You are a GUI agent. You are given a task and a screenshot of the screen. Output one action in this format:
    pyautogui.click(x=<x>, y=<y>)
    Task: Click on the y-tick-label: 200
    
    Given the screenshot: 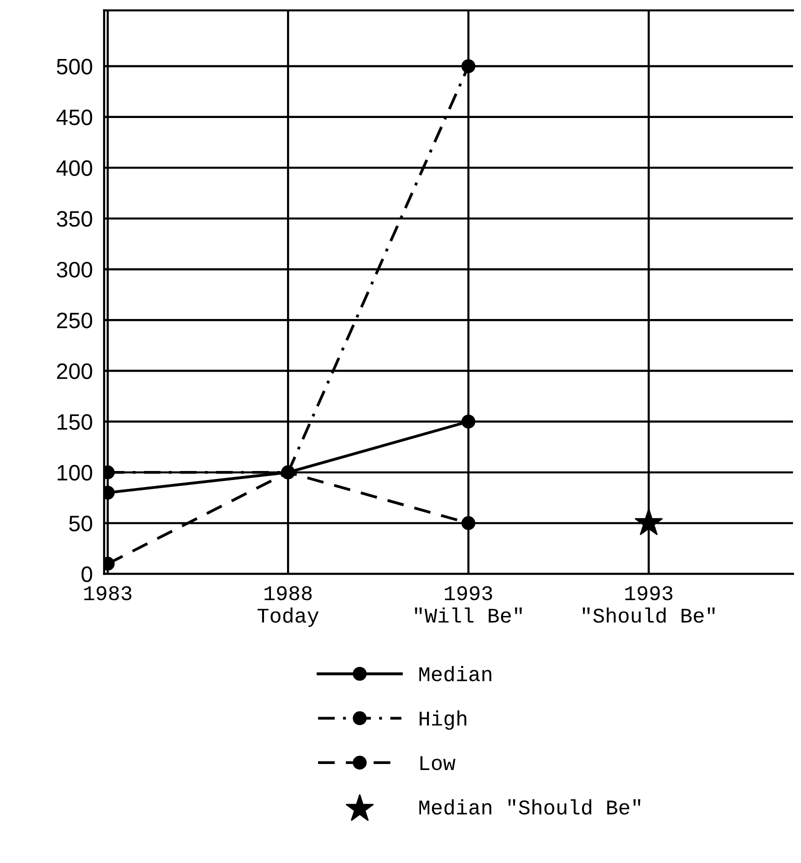 What is the action you would take?
    pyautogui.click(x=74, y=371)
    